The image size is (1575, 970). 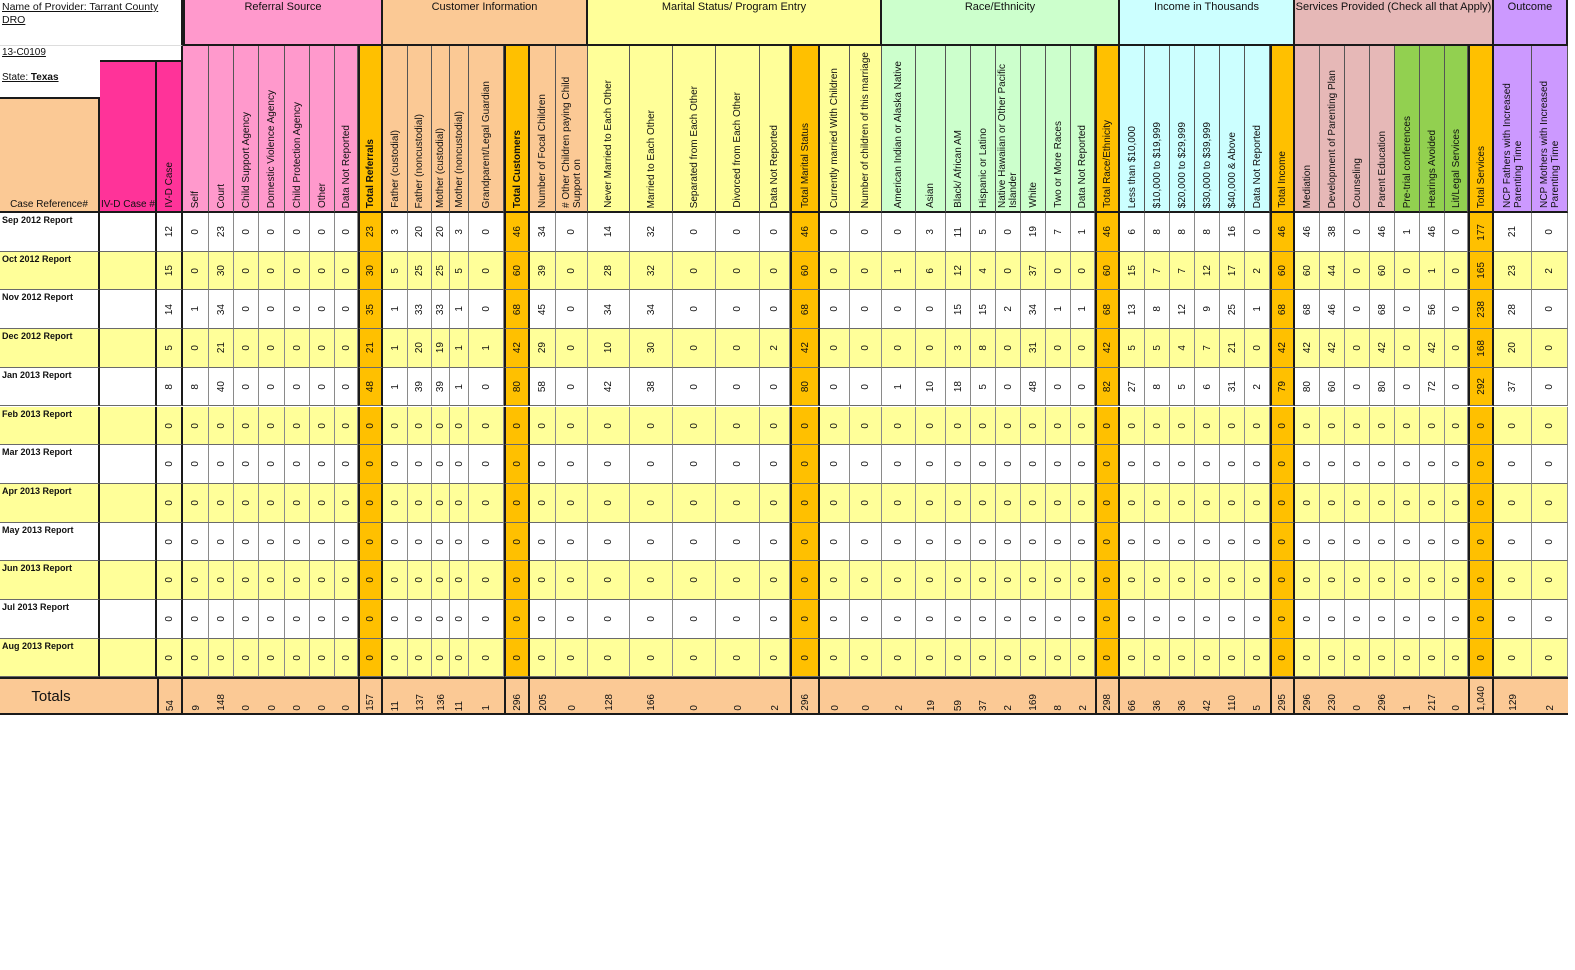 What do you see at coordinates (441, 232) in the screenshot?
I see `data-cell: 20` at bounding box center [441, 232].